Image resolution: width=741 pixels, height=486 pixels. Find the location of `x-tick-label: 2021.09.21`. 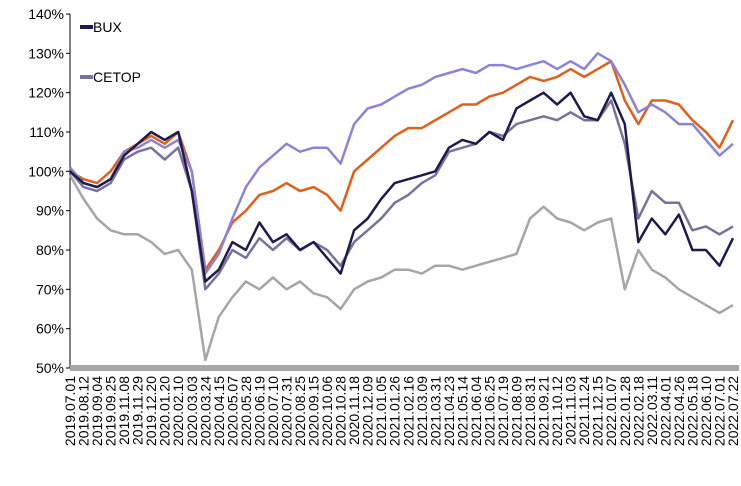

x-tick-label: 2021.09.21 is located at coordinates (544, 411).